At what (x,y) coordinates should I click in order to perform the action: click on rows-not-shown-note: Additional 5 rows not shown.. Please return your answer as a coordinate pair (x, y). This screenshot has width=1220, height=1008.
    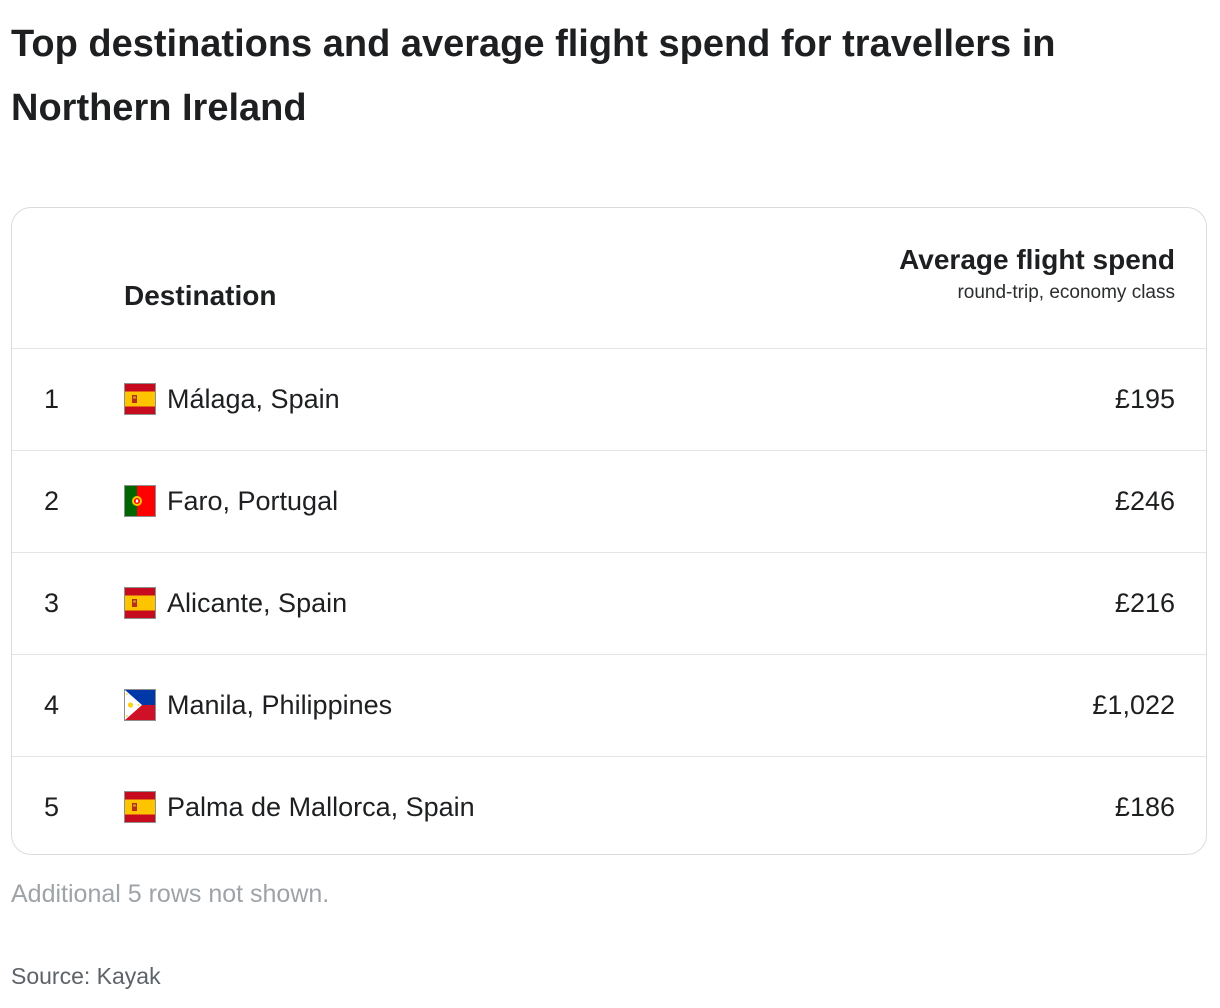
    Looking at the image, I should click on (170, 894).